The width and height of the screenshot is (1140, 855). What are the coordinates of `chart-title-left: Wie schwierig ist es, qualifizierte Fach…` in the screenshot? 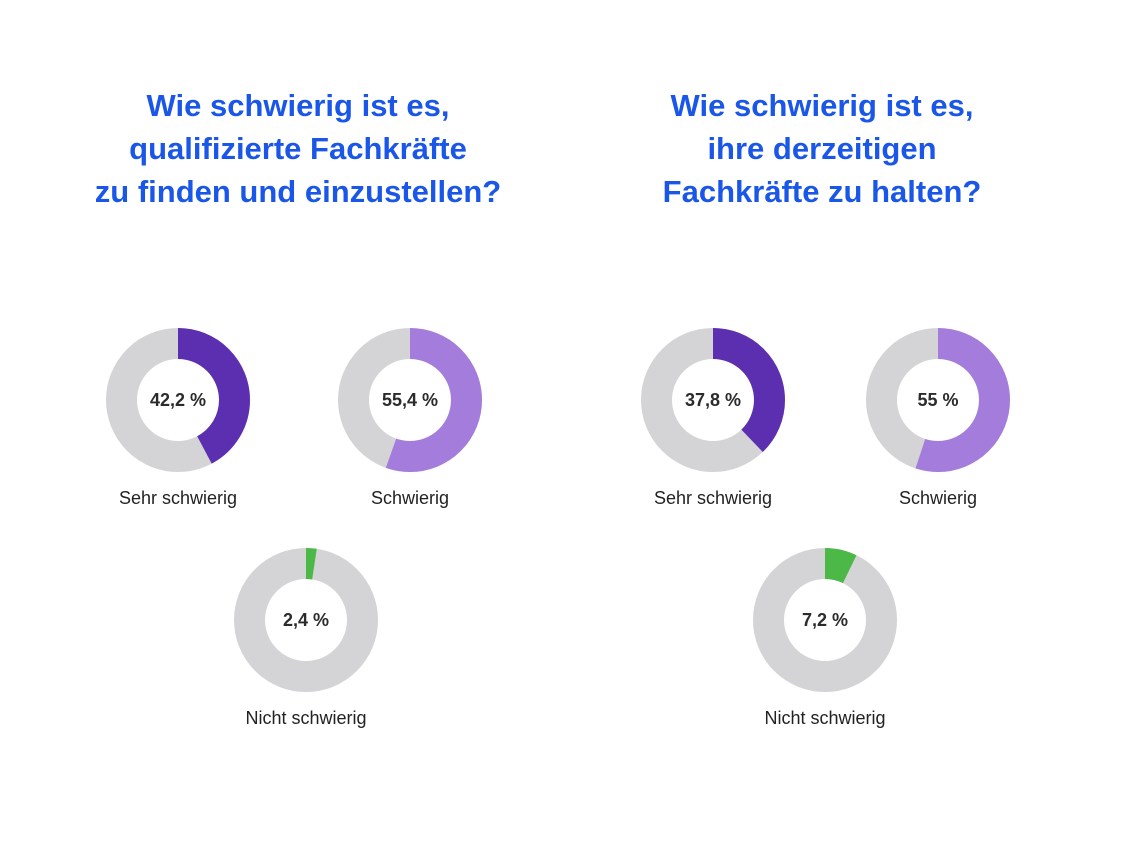 It's located at (298, 148).